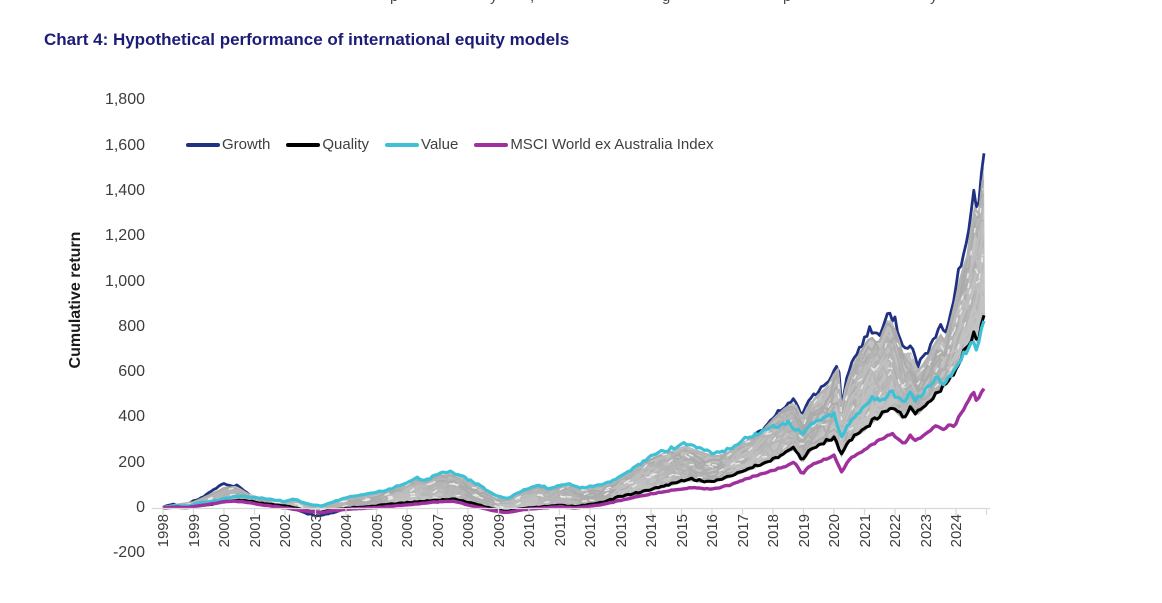 This screenshot has height=603, width=1162. Describe the element at coordinates (346, 531) in the screenshot. I see `x-tick-label: 2004` at that location.